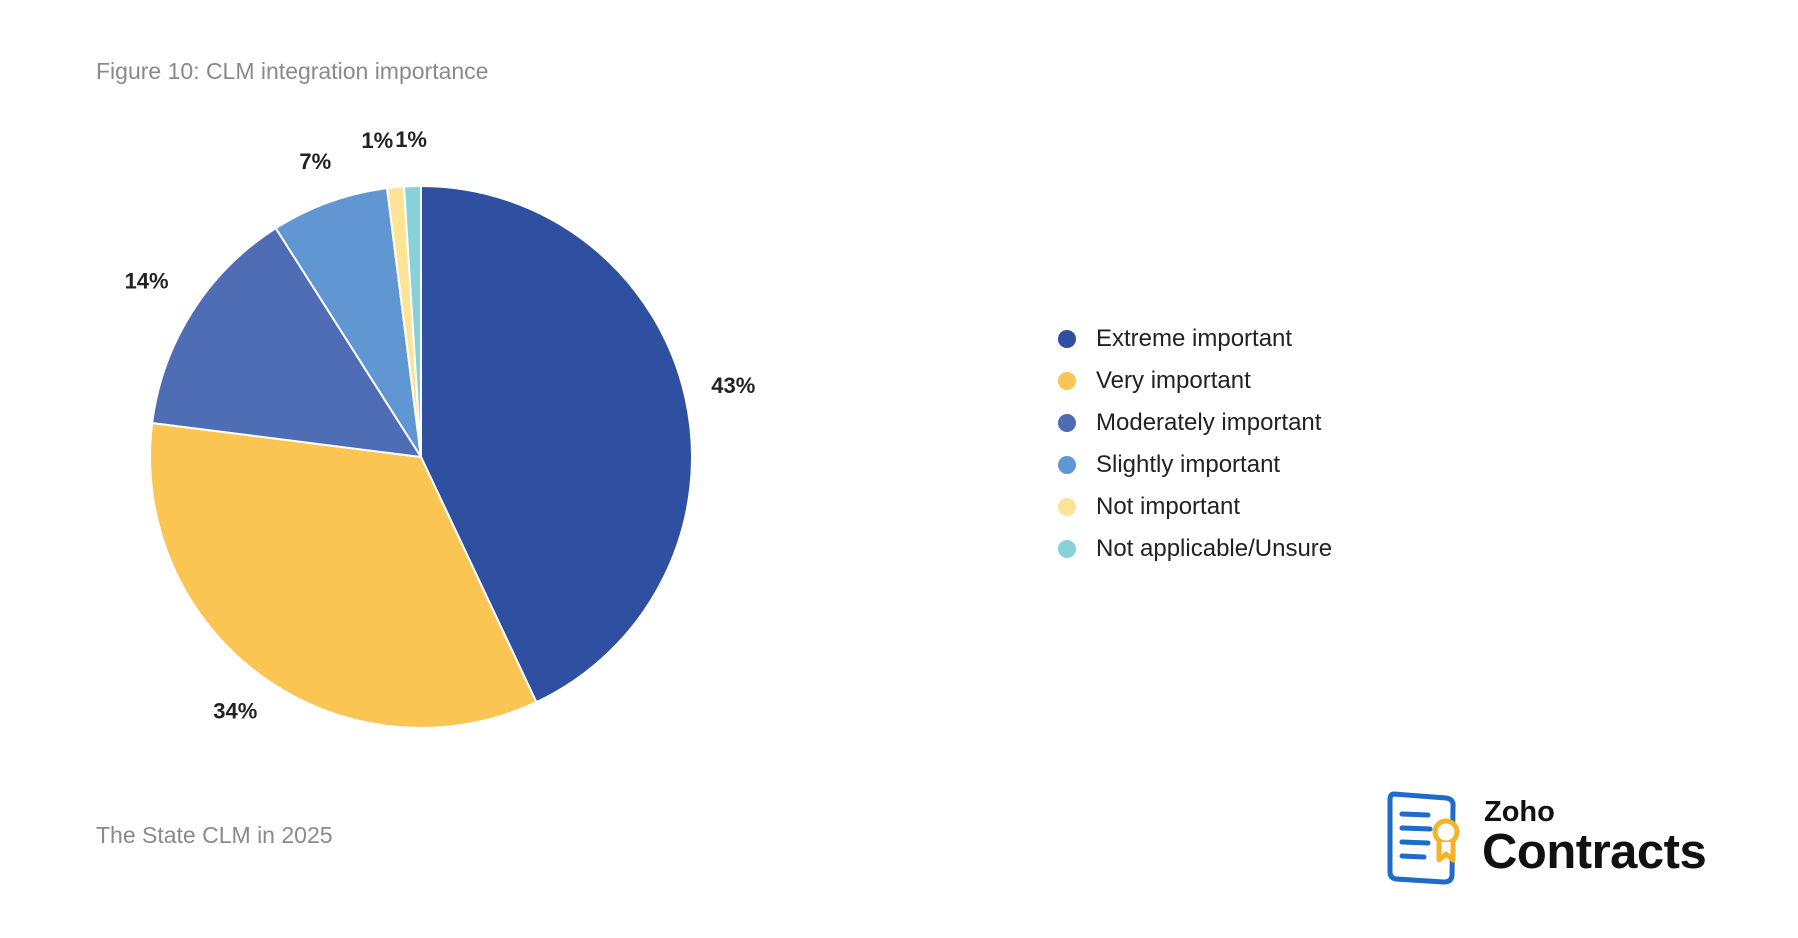 The image size is (1798, 938). What do you see at coordinates (1188, 464) in the screenshot?
I see `legend-label: Slightly important` at bounding box center [1188, 464].